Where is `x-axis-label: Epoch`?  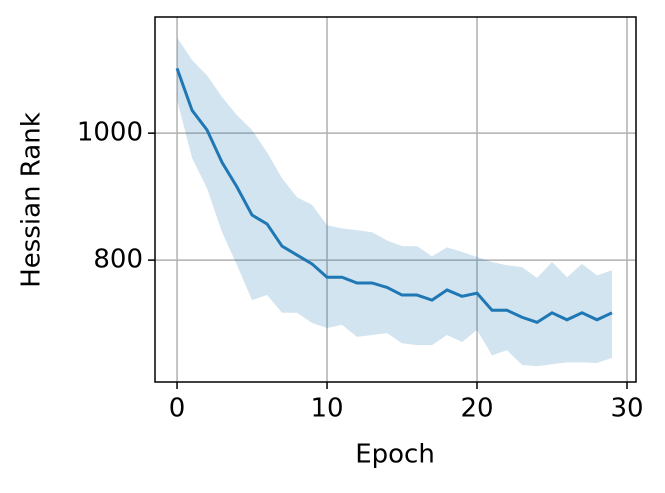 x-axis-label: Epoch is located at coordinates (395, 455).